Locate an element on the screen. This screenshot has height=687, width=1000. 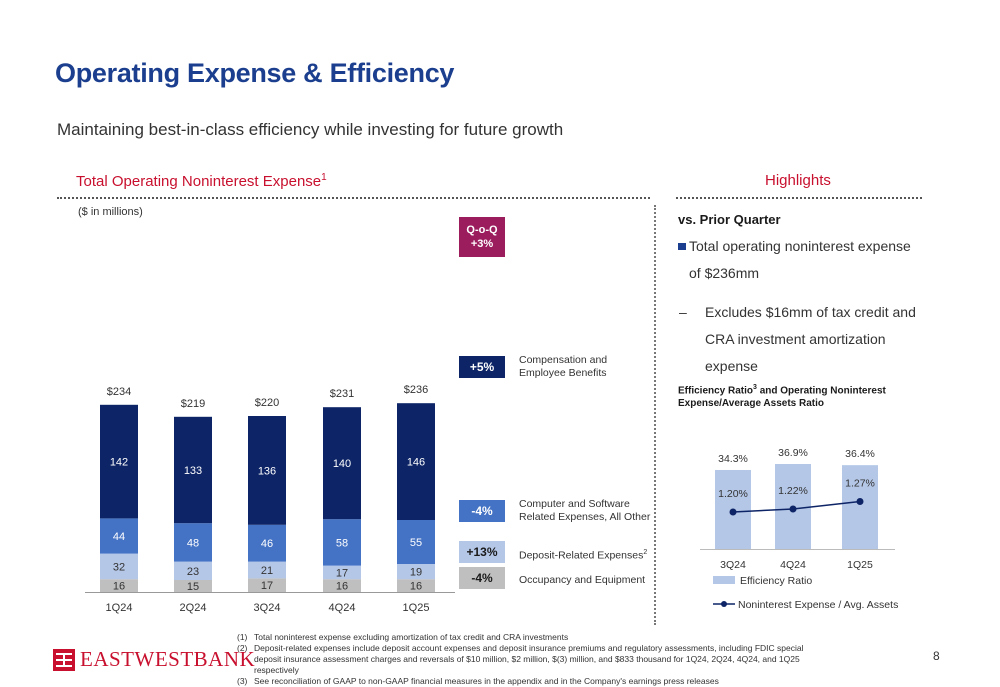
bar-total-label: $220 is located at coordinates (267, 403).